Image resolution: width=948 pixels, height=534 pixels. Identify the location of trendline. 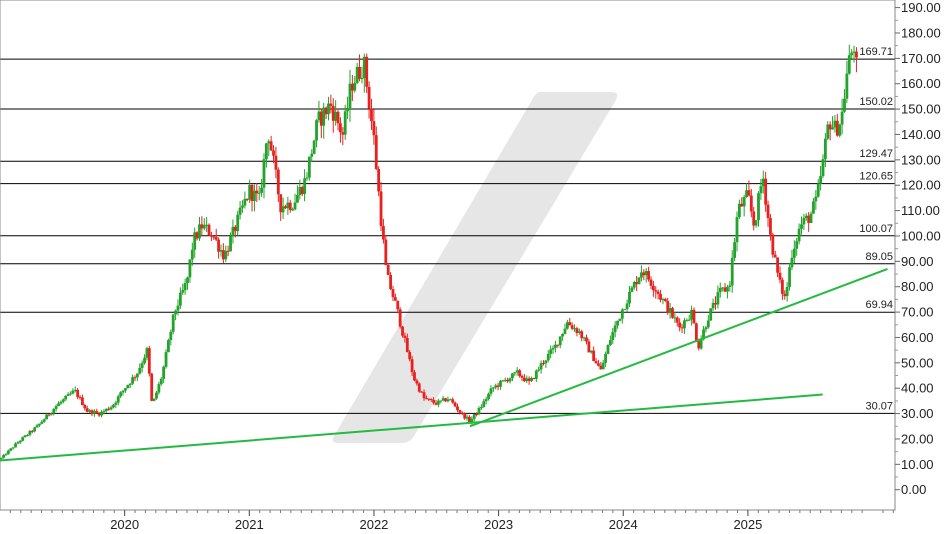
(411, 427).